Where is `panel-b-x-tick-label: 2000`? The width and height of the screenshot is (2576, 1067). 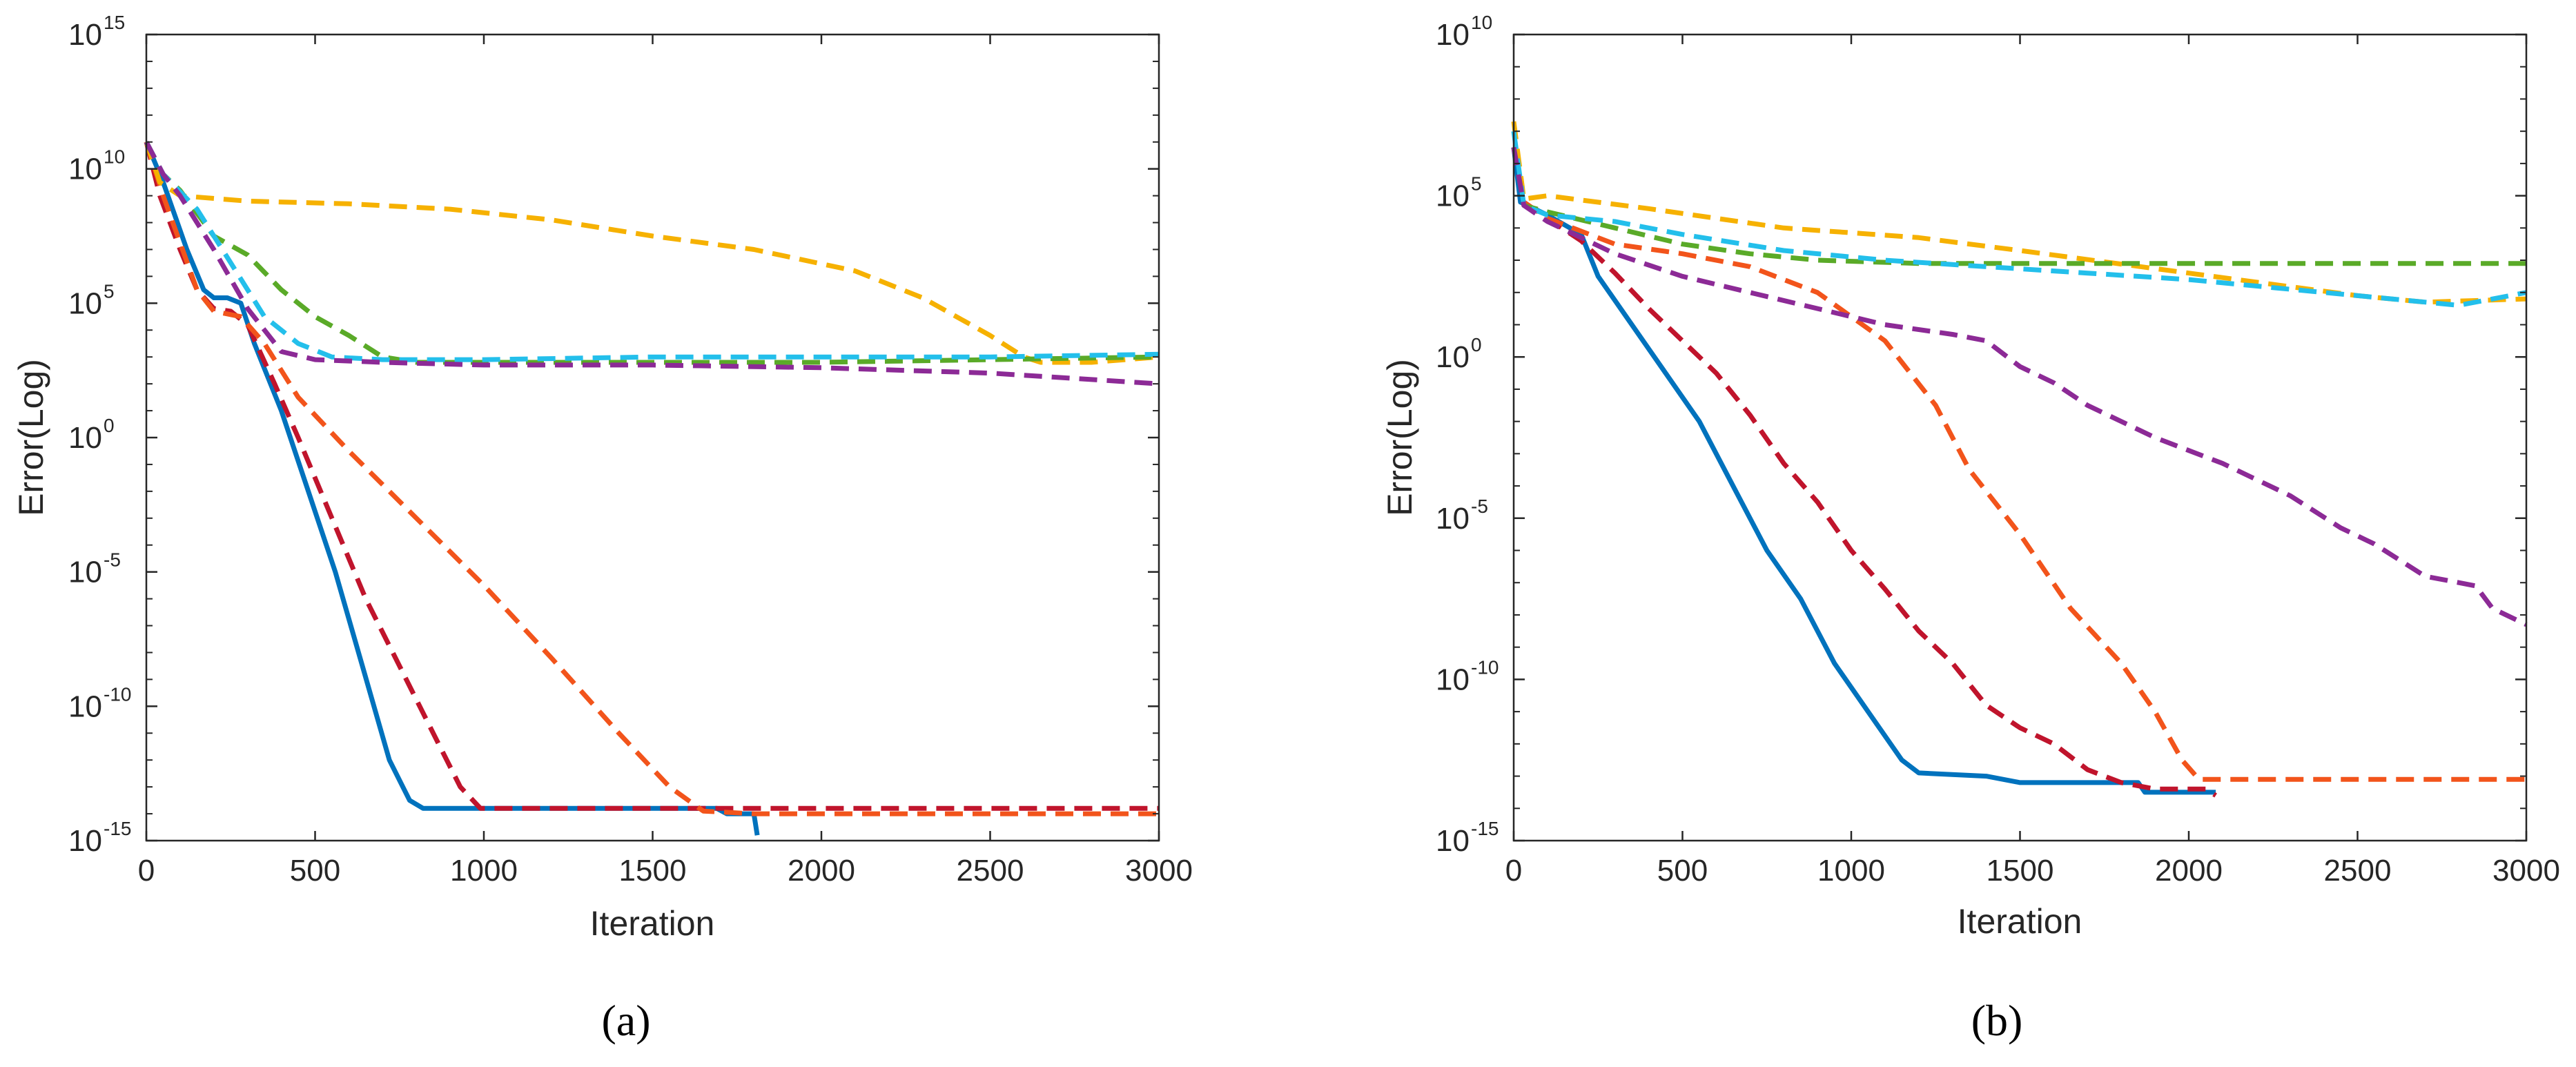 panel-b-x-tick-label: 2000 is located at coordinates (2189, 871).